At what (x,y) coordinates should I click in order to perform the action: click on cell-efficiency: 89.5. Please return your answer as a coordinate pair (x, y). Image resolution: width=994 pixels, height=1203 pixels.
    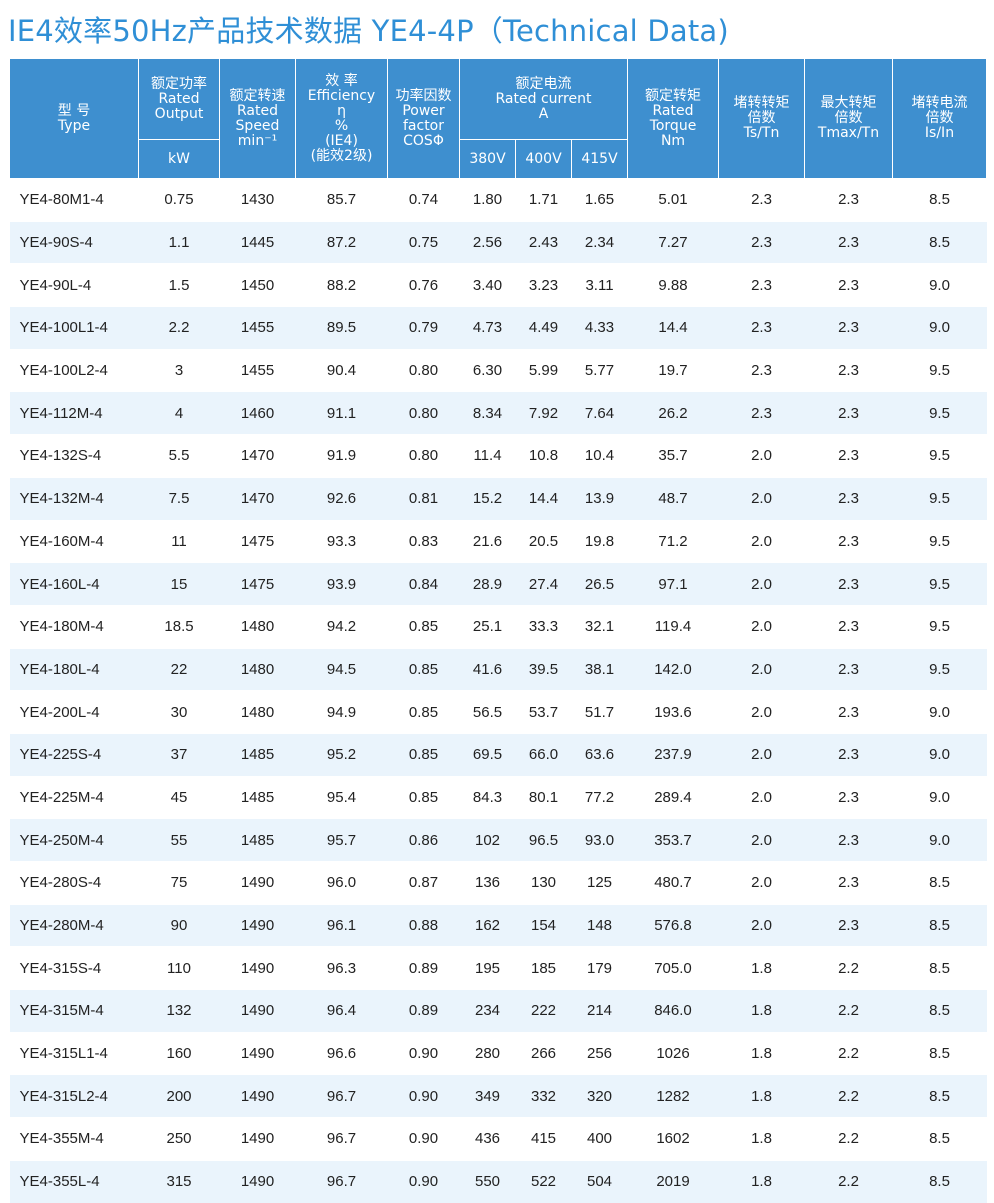
    Looking at the image, I should click on (341, 328).